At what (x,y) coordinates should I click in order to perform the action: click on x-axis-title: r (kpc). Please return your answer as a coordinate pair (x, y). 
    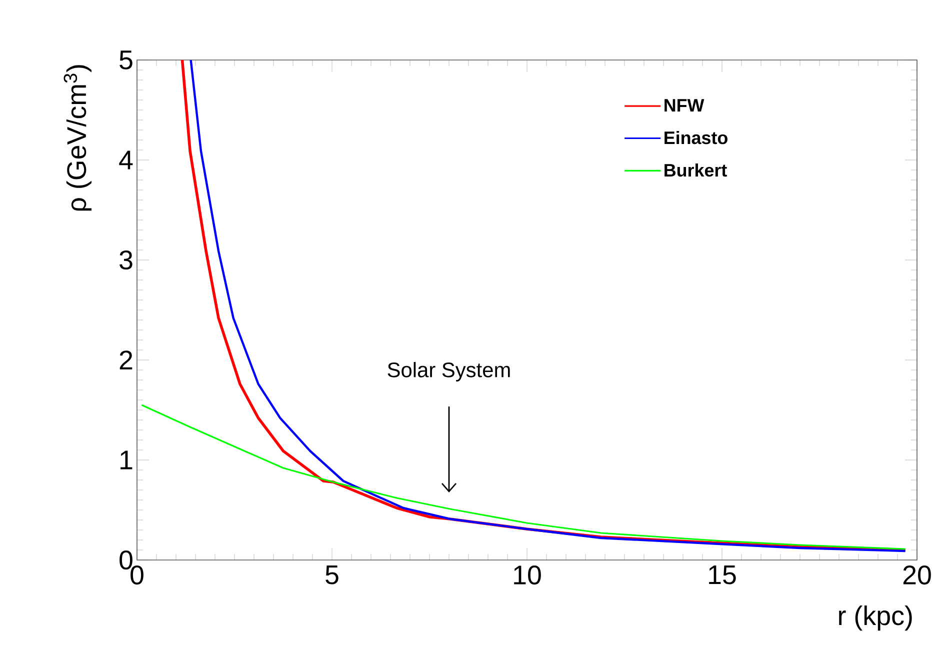
    Looking at the image, I should click on (875, 618).